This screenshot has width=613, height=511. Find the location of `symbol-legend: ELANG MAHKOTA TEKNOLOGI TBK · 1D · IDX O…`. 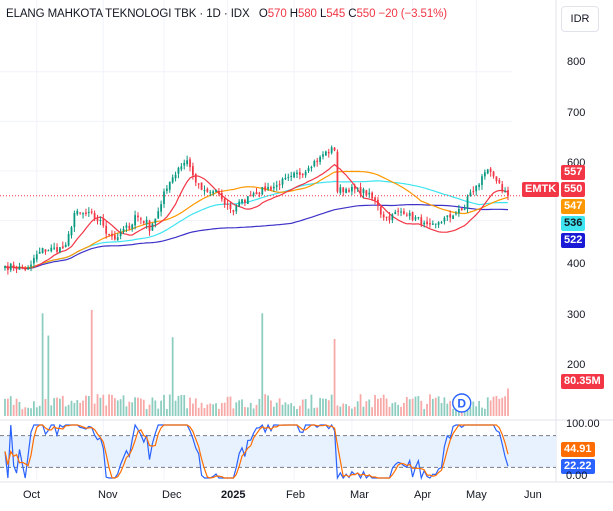

symbol-legend: ELANG MAHKOTA TEKNOLOGI TBK · 1D · IDX O… is located at coordinates (226, 14).